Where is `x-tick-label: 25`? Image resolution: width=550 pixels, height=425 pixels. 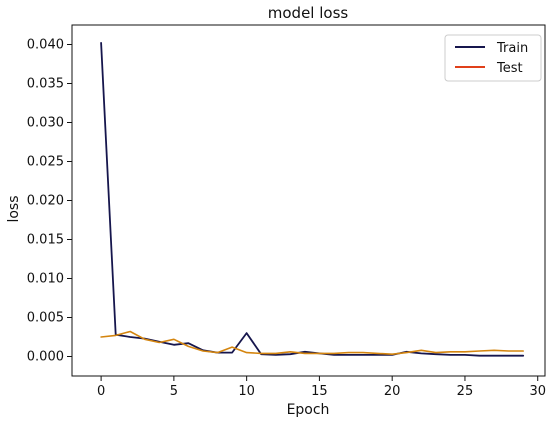
x-tick-label: 25 is located at coordinates (465, 391).